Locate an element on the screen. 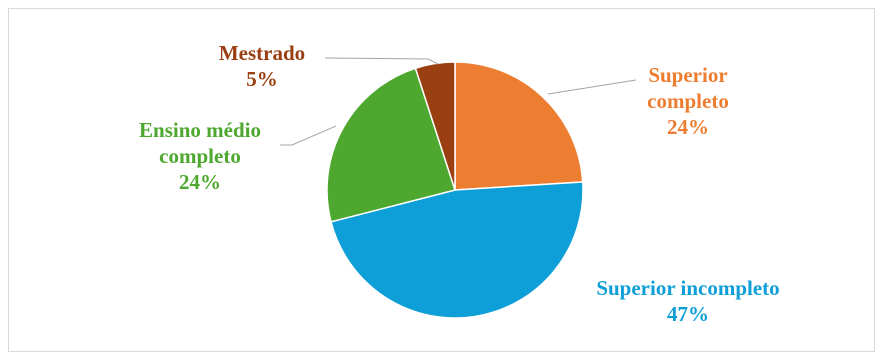 This screenshot has width=885, height=362. leader-line-mestrado is located at coordinates (381, 61).